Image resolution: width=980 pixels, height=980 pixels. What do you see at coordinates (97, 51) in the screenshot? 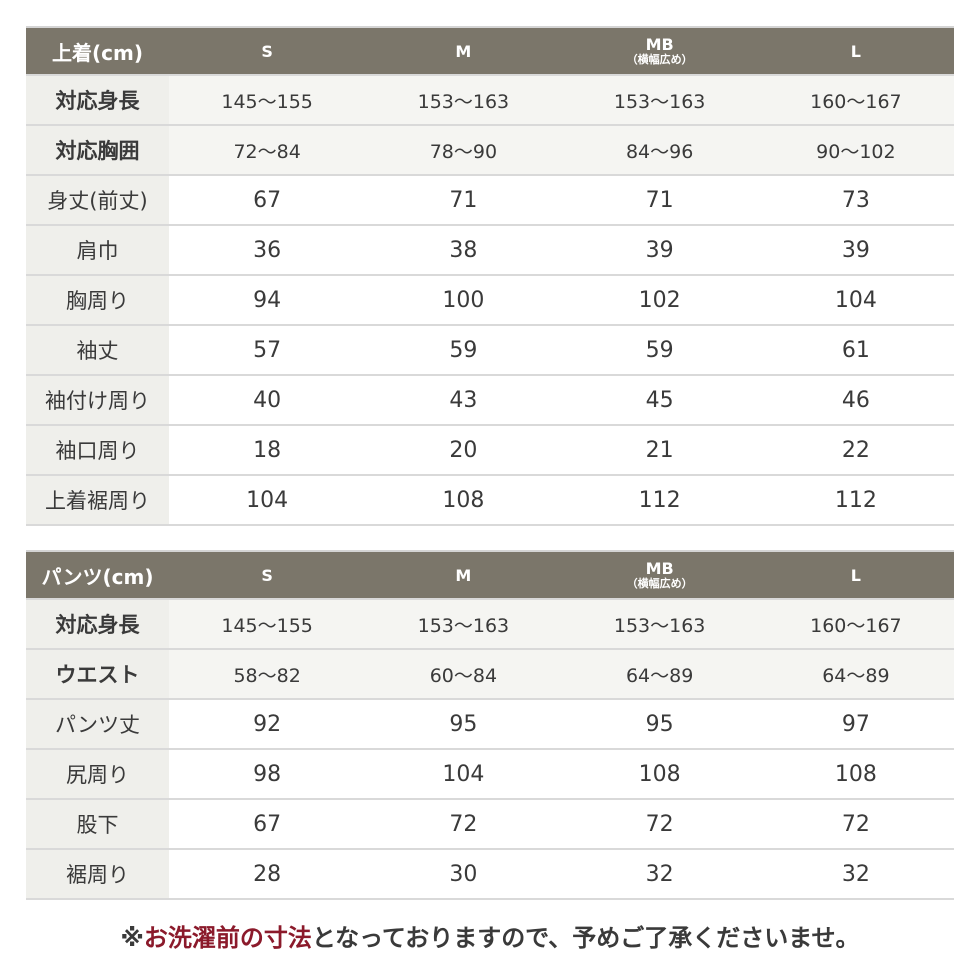
I see `table-title: 上着(cm)` at bounding box center [97, 51].